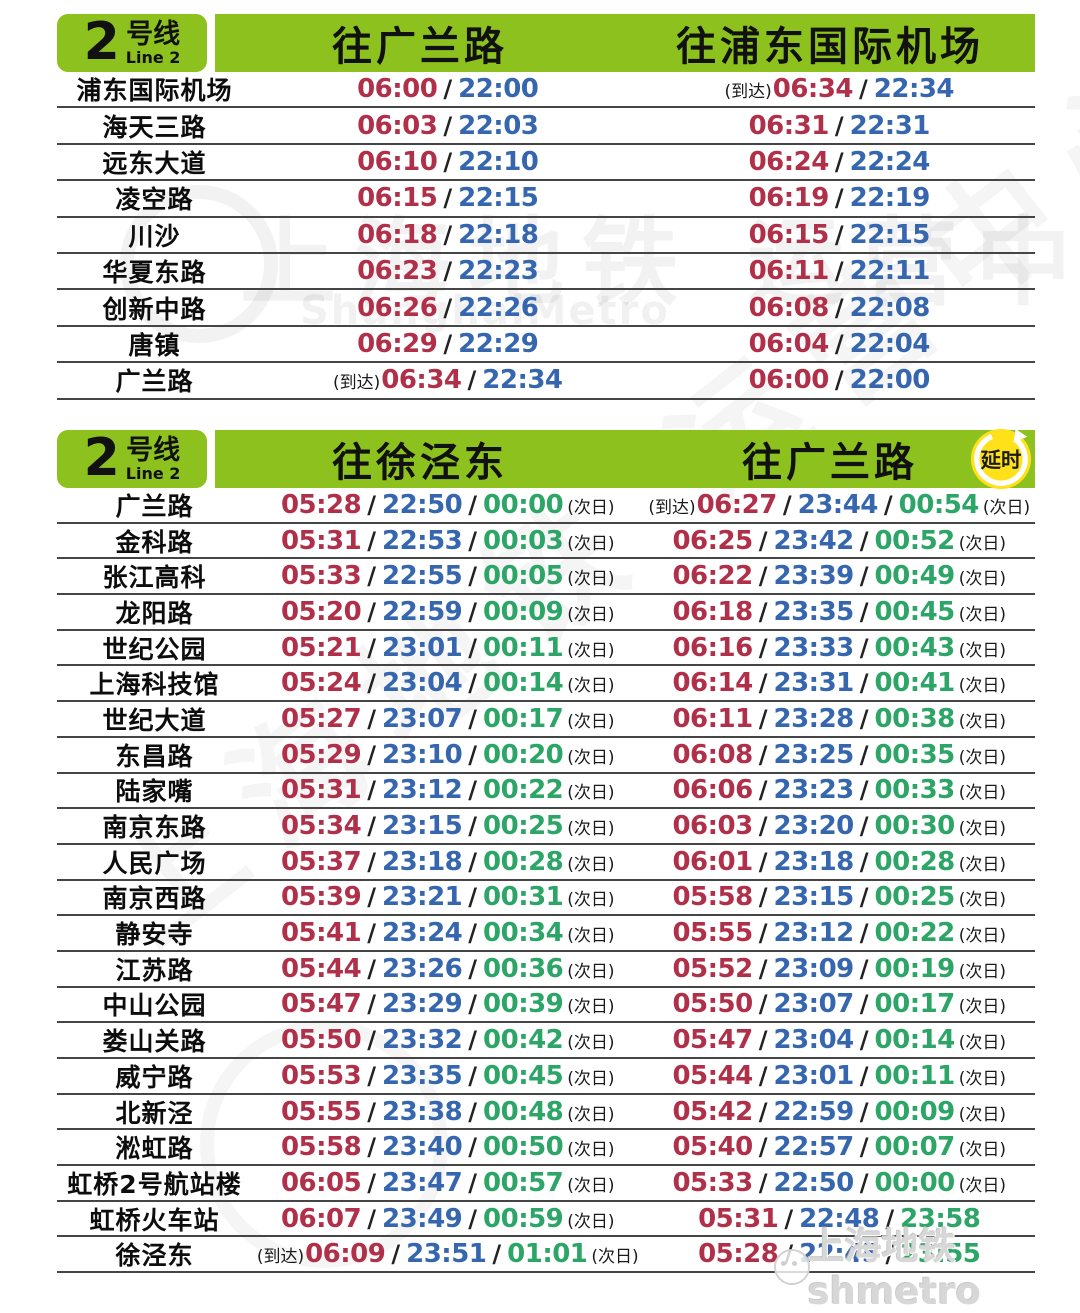 The image size is (1080, 1313). I want to click on first-train-time: 05:20, so click(321, 611).